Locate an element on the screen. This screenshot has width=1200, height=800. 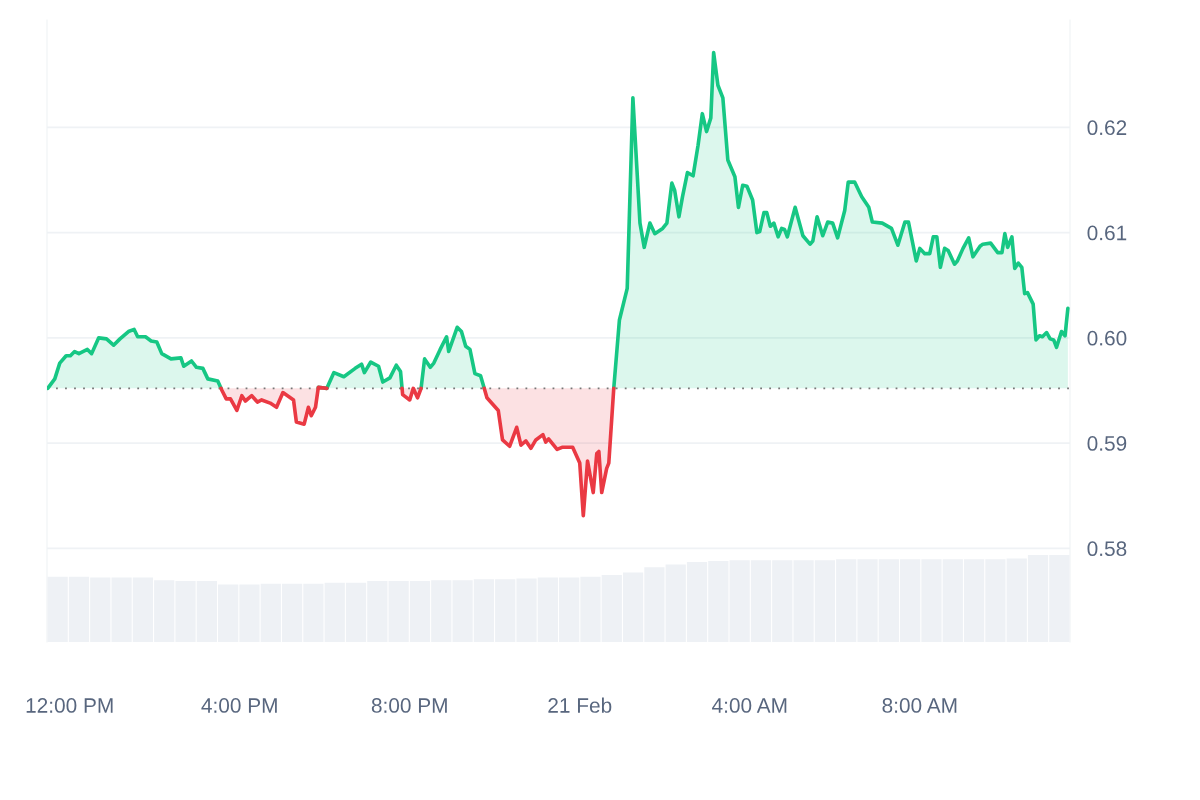
x-tick-label: 21 Feb is located at coordinates (580, 705).